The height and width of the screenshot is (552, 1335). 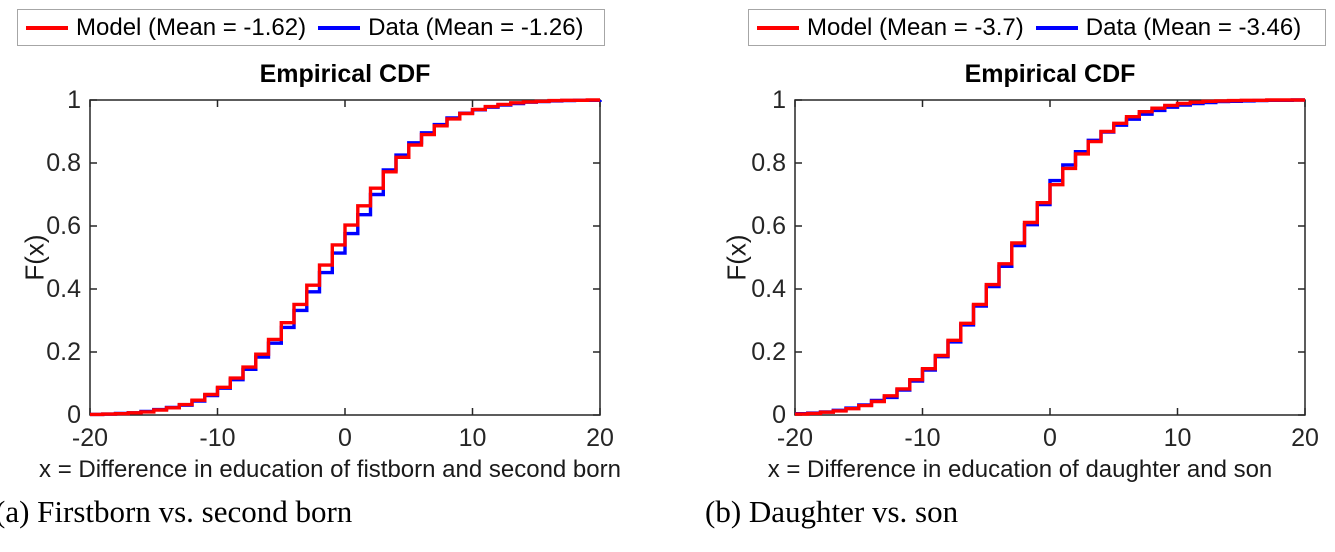 I want to click on legend-panel-b: Model (Mean = -3.7) Data (Mean = -3.46), so click(x=1037, y=27).